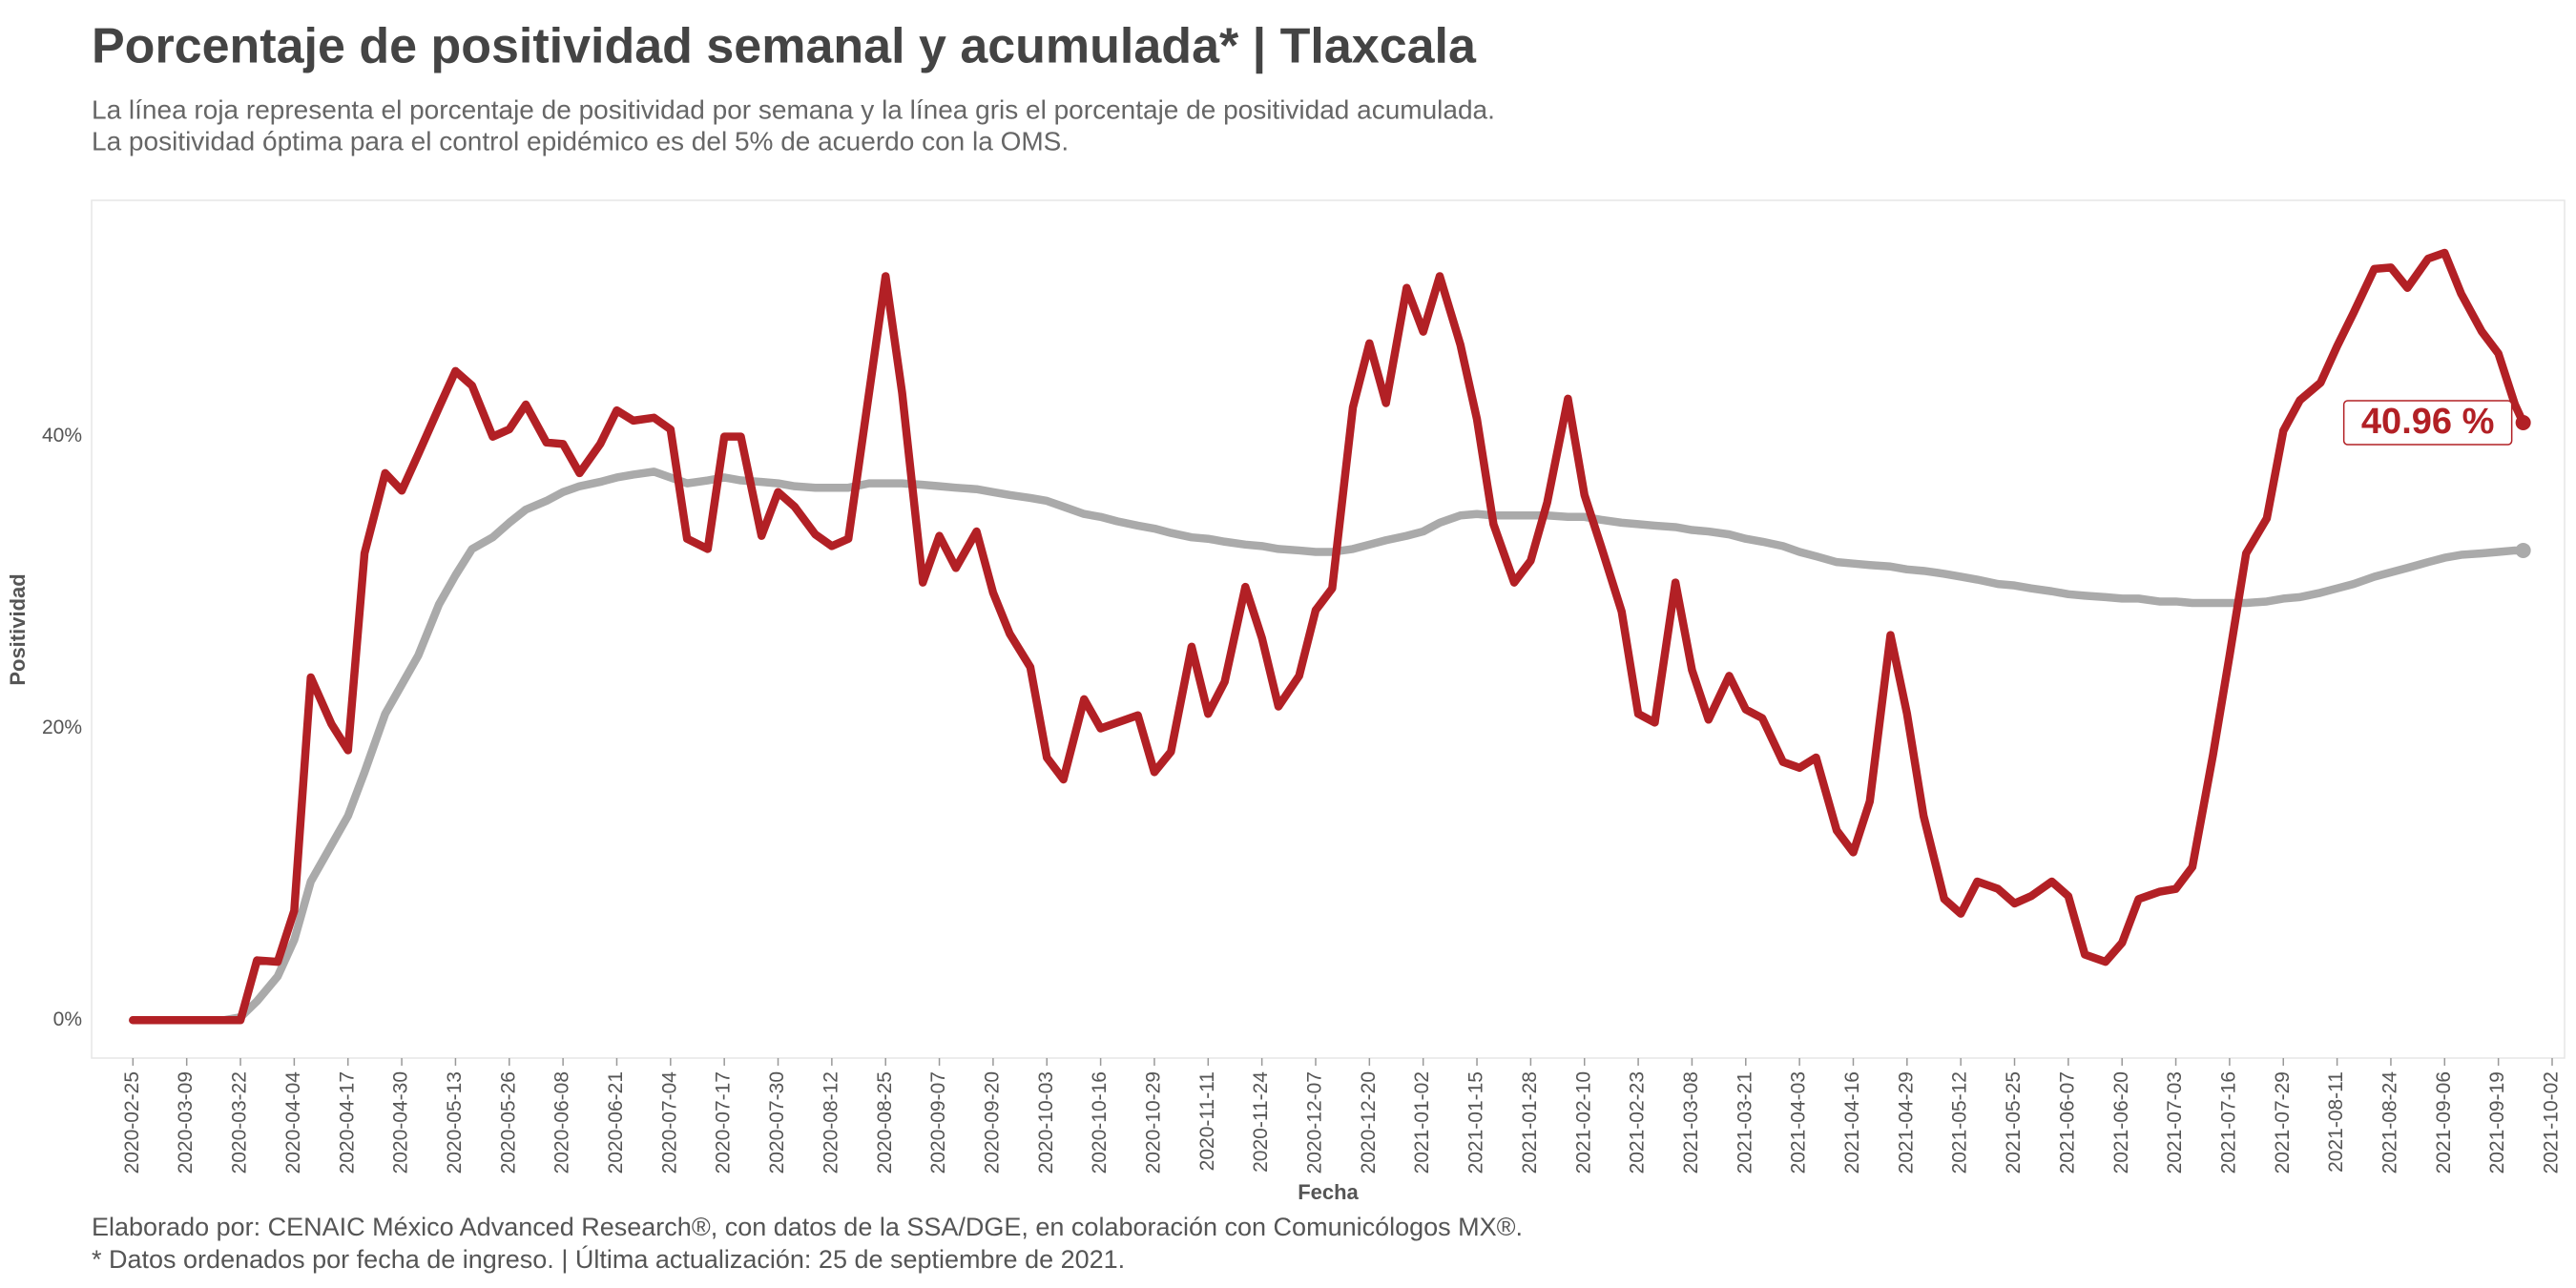  What do you see at coordinates (1476, 1122) in the screenshot?
I see `x-tick-label: 2021-01-15` at bounding box center [1476, 1122].